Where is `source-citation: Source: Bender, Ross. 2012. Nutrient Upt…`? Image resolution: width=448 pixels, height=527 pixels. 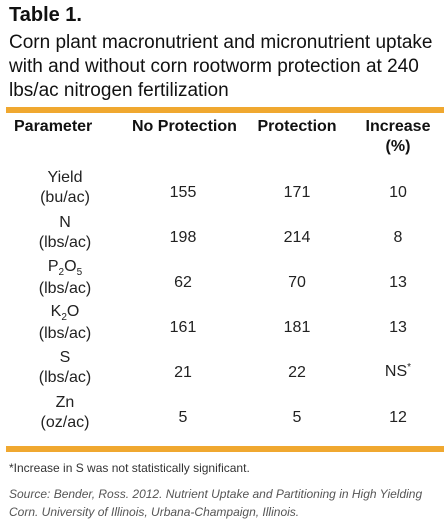 source-citation: Source: Bender, Ross. 2012. Nutrient Upt… is located at coordinates (216, 503).